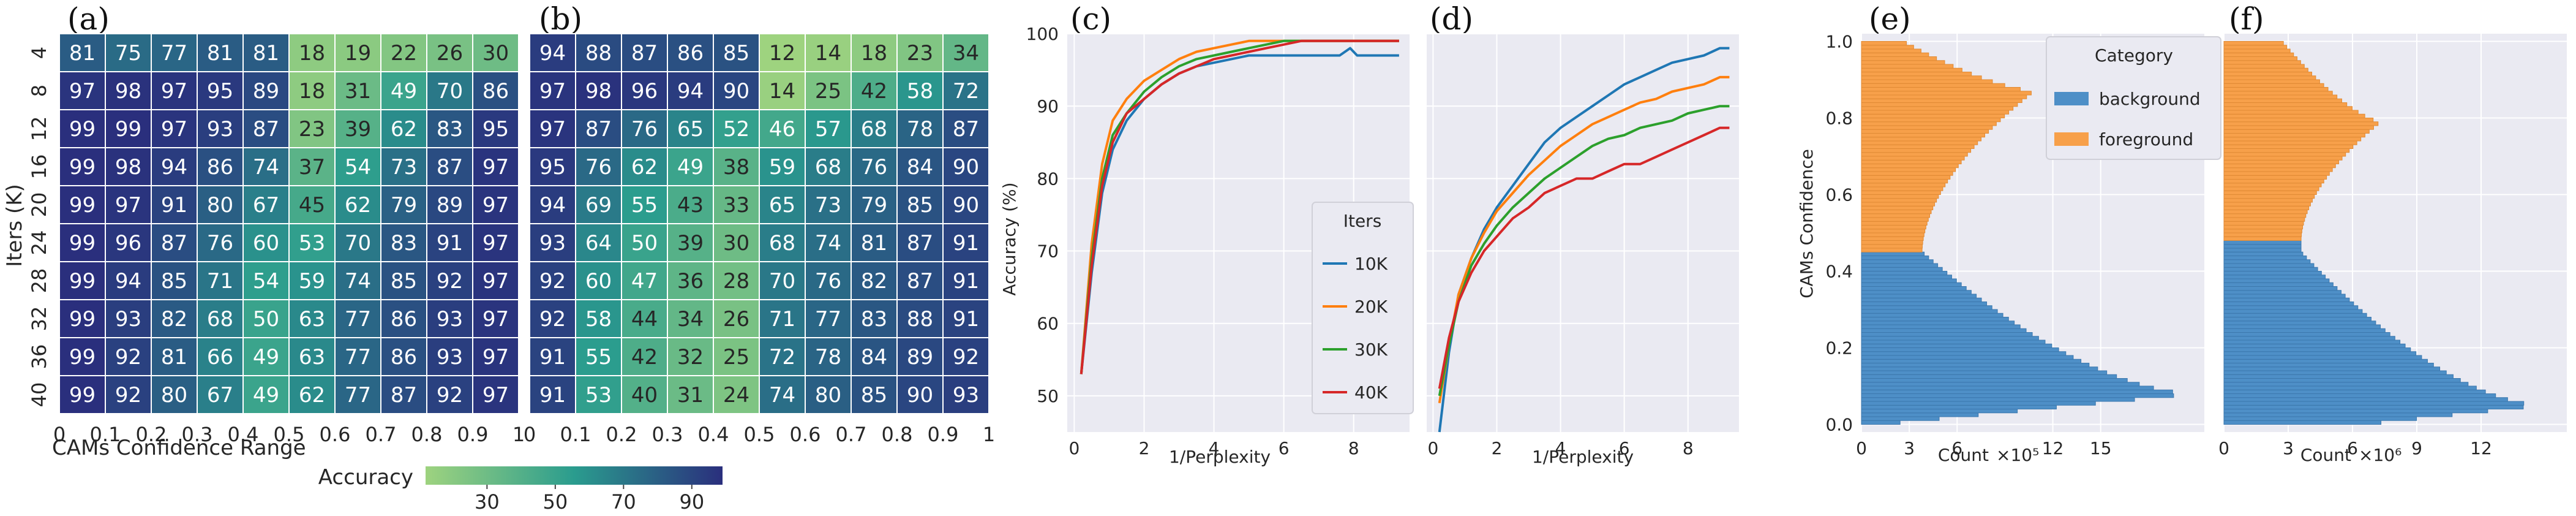  Describe the element at coordinates (690, 167) in the screenshot. I see `heat-b-value: 49` at that location.